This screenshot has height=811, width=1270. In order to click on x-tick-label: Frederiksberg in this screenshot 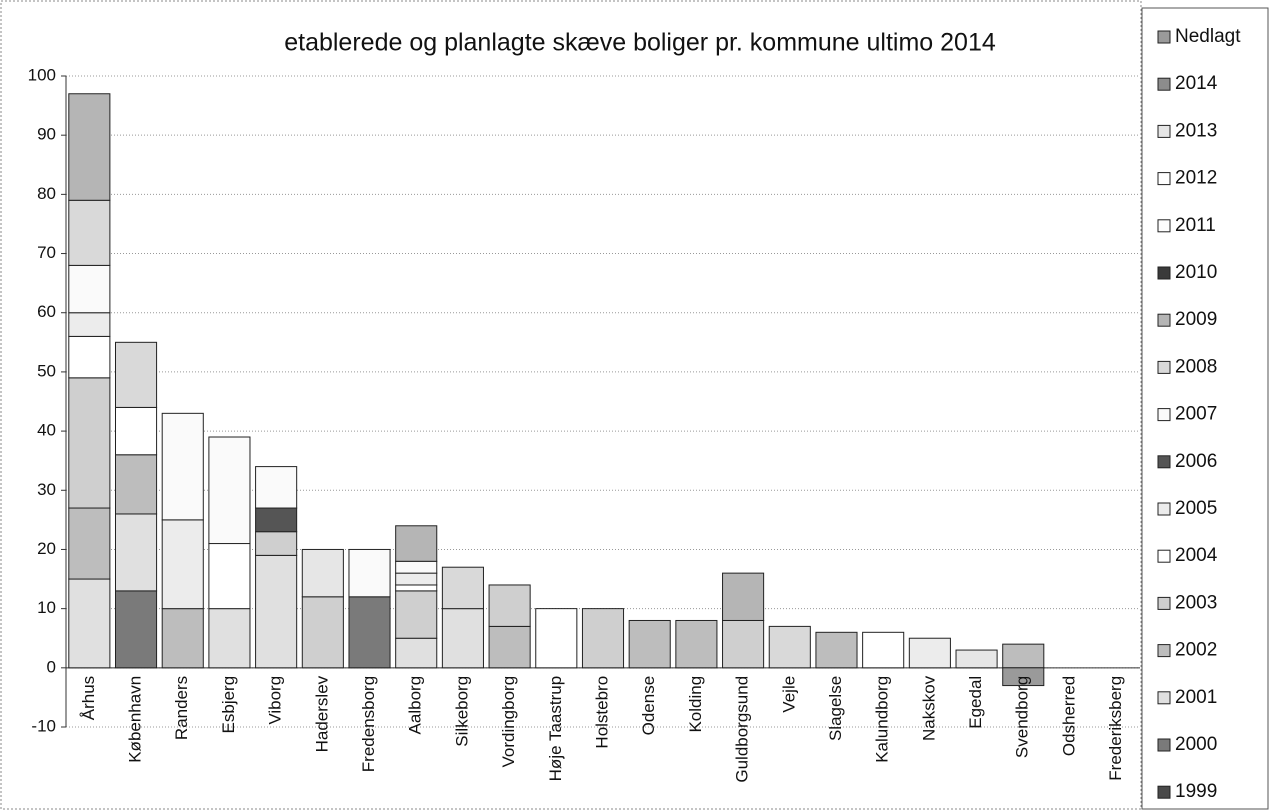, I will do `click(1115, 728)`.